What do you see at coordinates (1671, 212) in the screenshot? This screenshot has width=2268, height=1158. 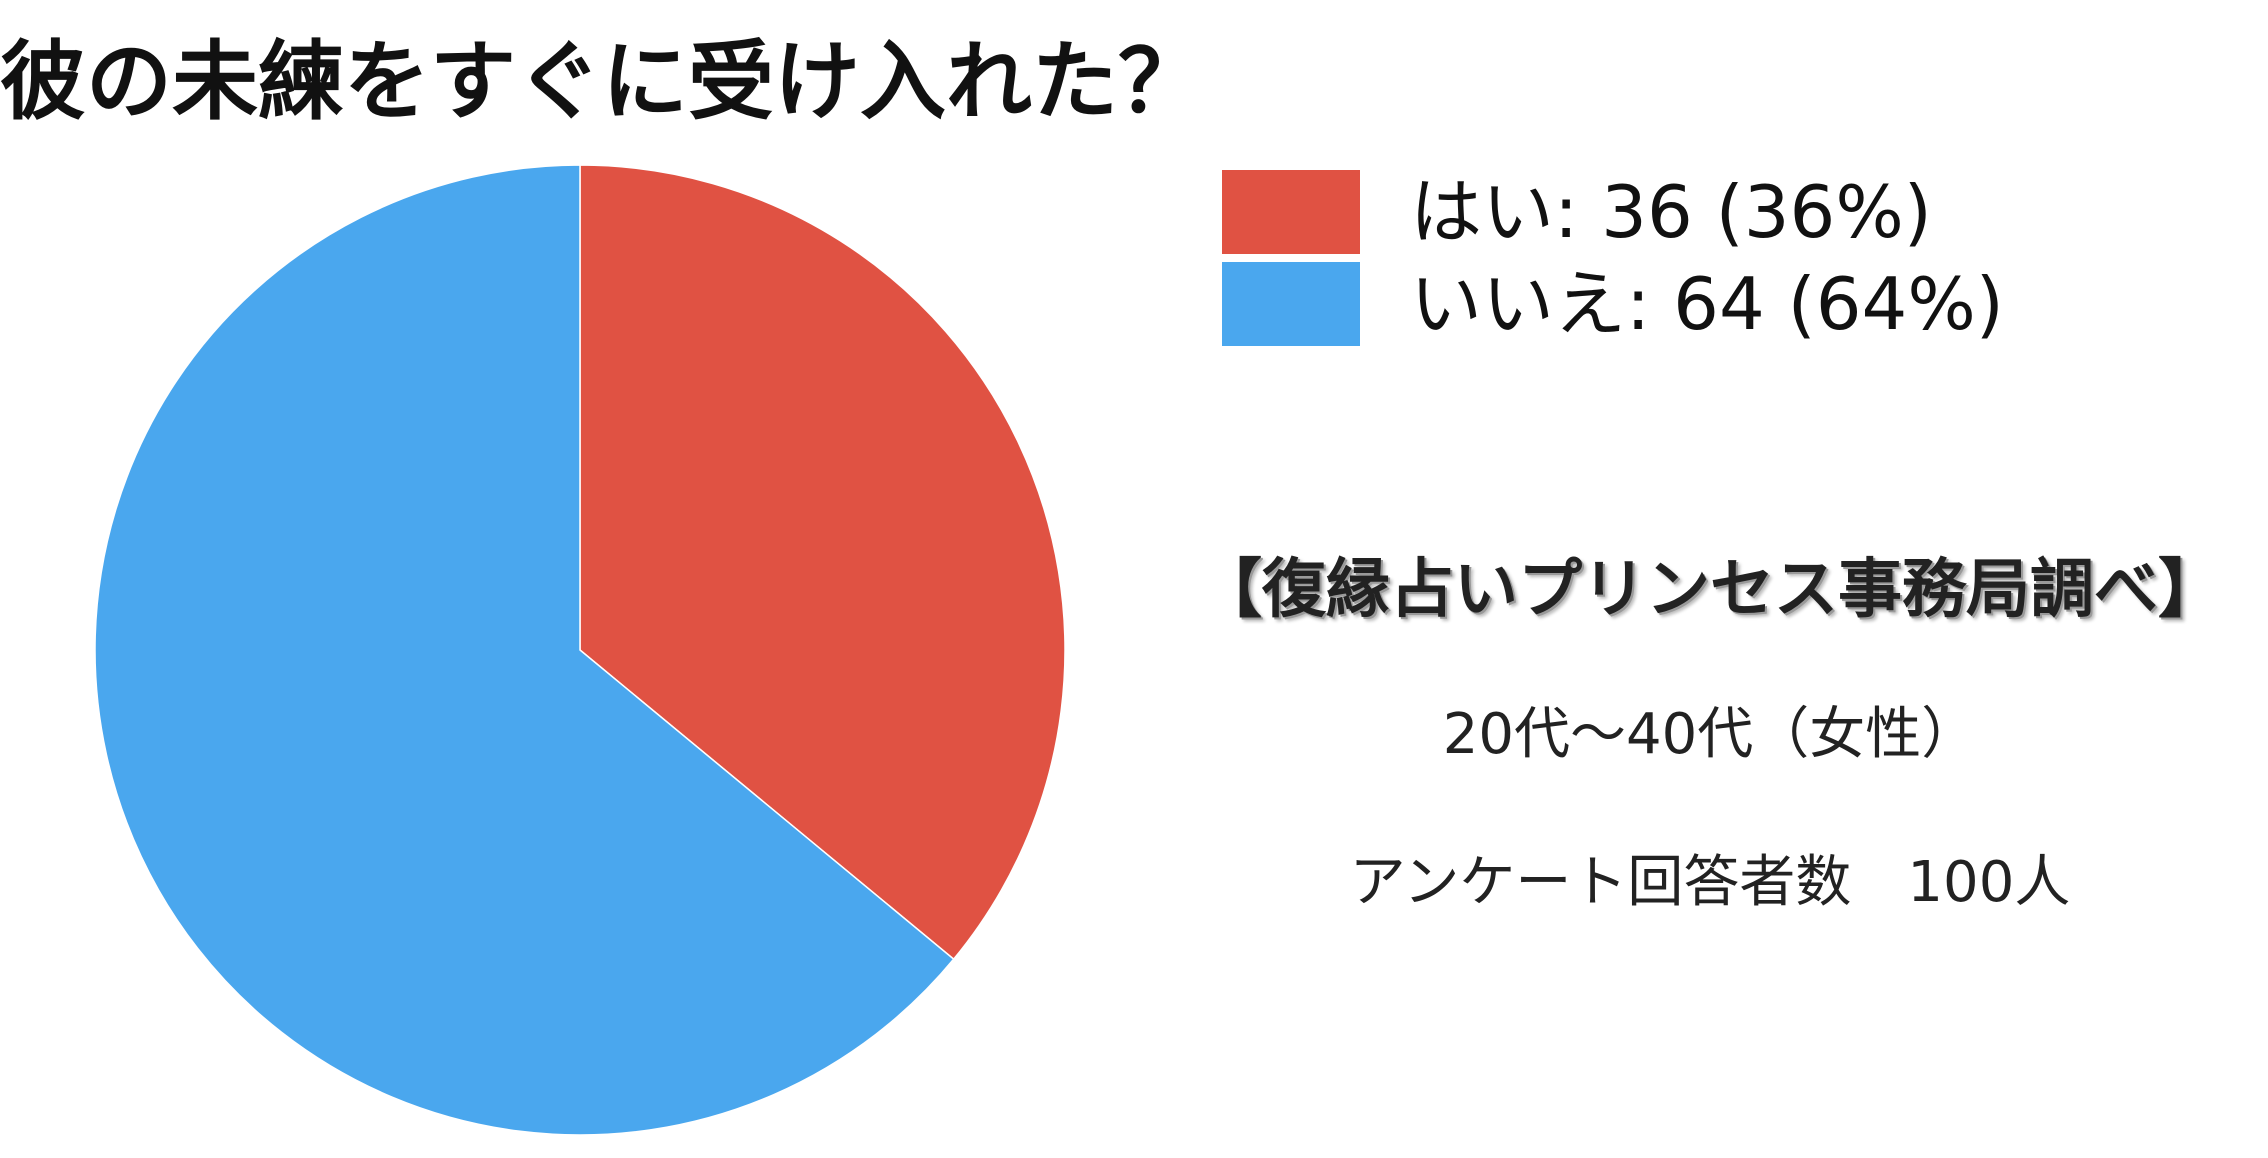 I see `legend-label-yes: はい: 36 (36%)` at bounding box center [1671, 212].